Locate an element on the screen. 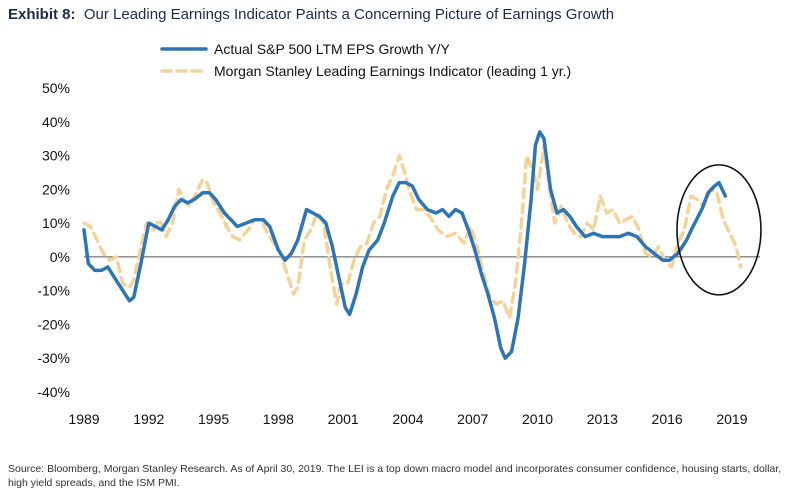 The image size is (800, 501). x-tick-label: 2010 is located at coordinates (537, 419).